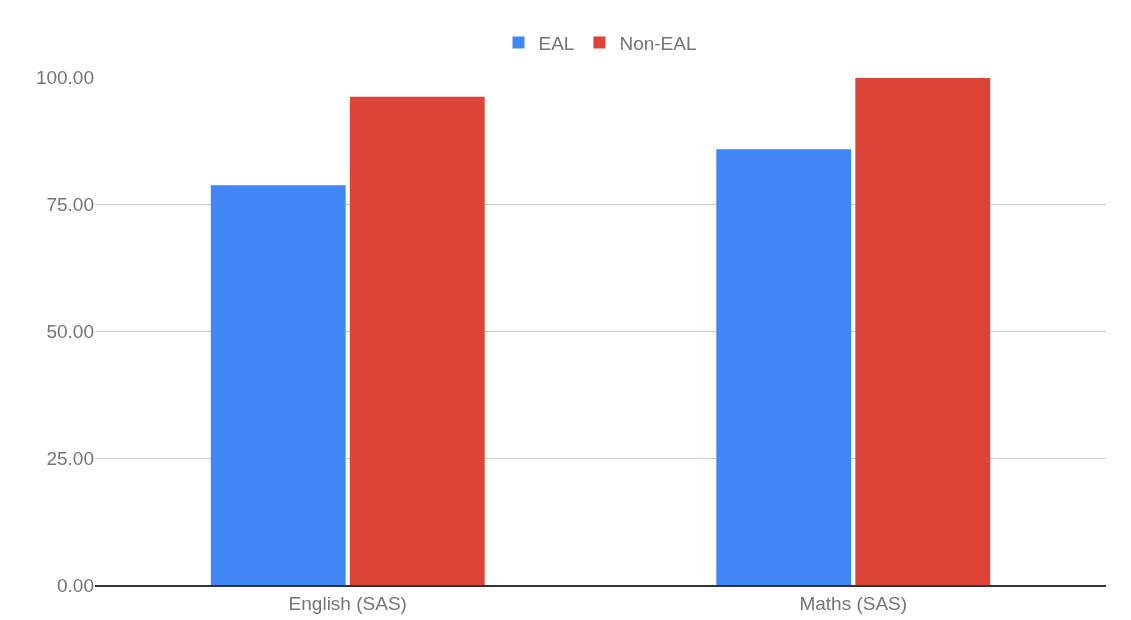 The width and height of the screenshot is (1131, 620). What do you see at coordinates (70, 458) in the screenshot?
I see `y-tick-label: 25.00` at bounding box center [70, 458].